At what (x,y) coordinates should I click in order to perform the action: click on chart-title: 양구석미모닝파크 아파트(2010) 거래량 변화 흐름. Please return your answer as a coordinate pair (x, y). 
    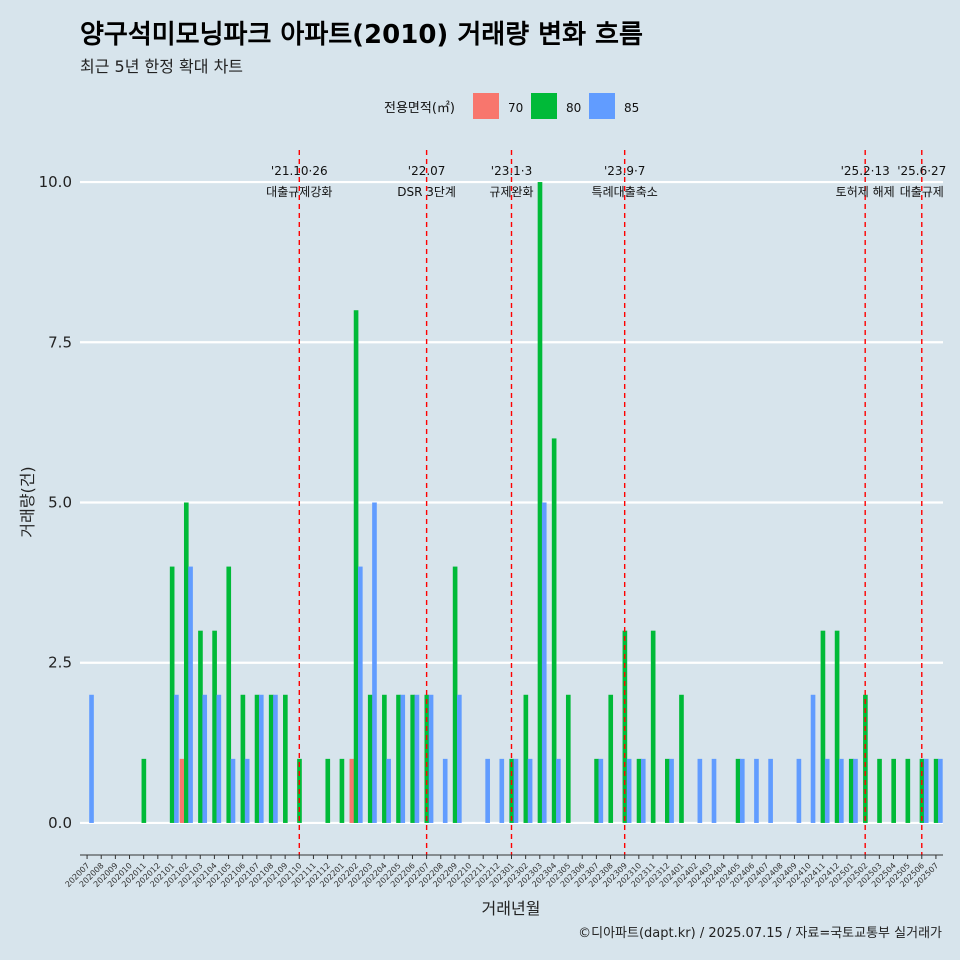
    Looking at the image, I should click on (361, 35).